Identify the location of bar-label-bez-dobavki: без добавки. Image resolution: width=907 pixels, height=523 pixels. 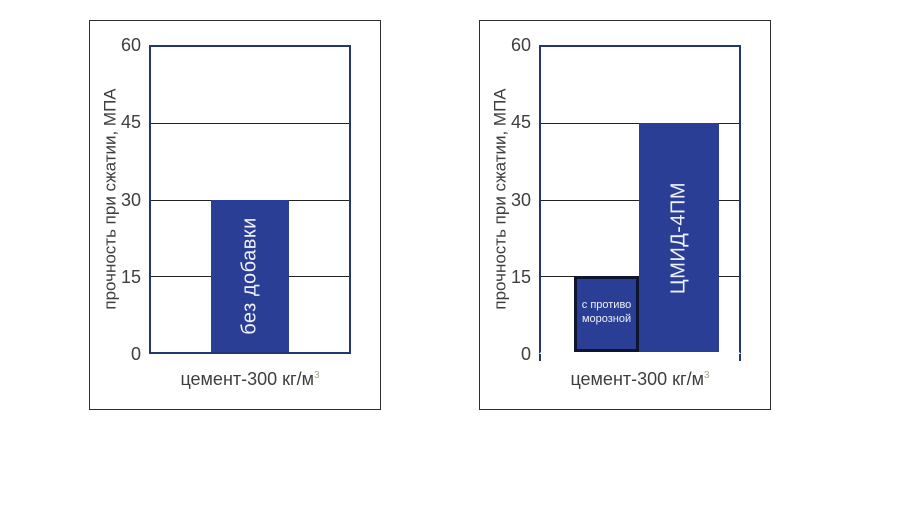
(249, 275).